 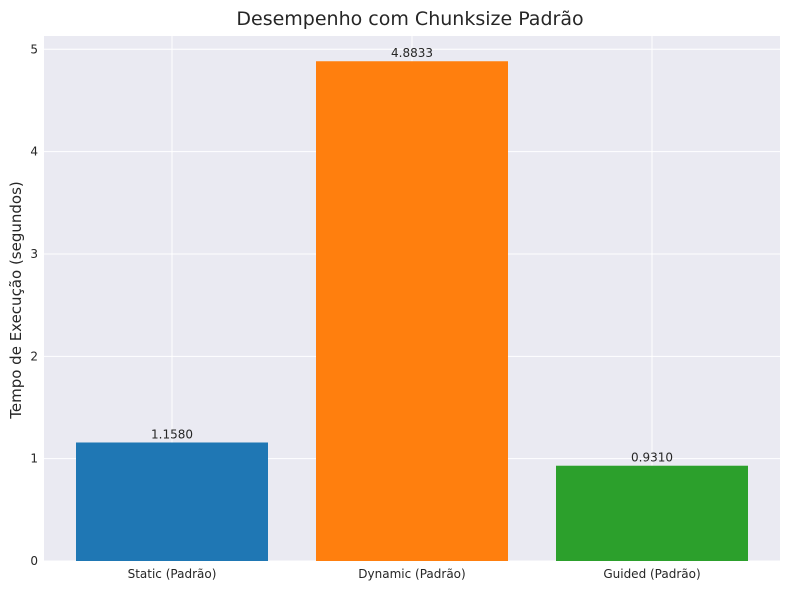 I want to click on x-tick-label: Static (Padrão), so click(x=172, y=574).